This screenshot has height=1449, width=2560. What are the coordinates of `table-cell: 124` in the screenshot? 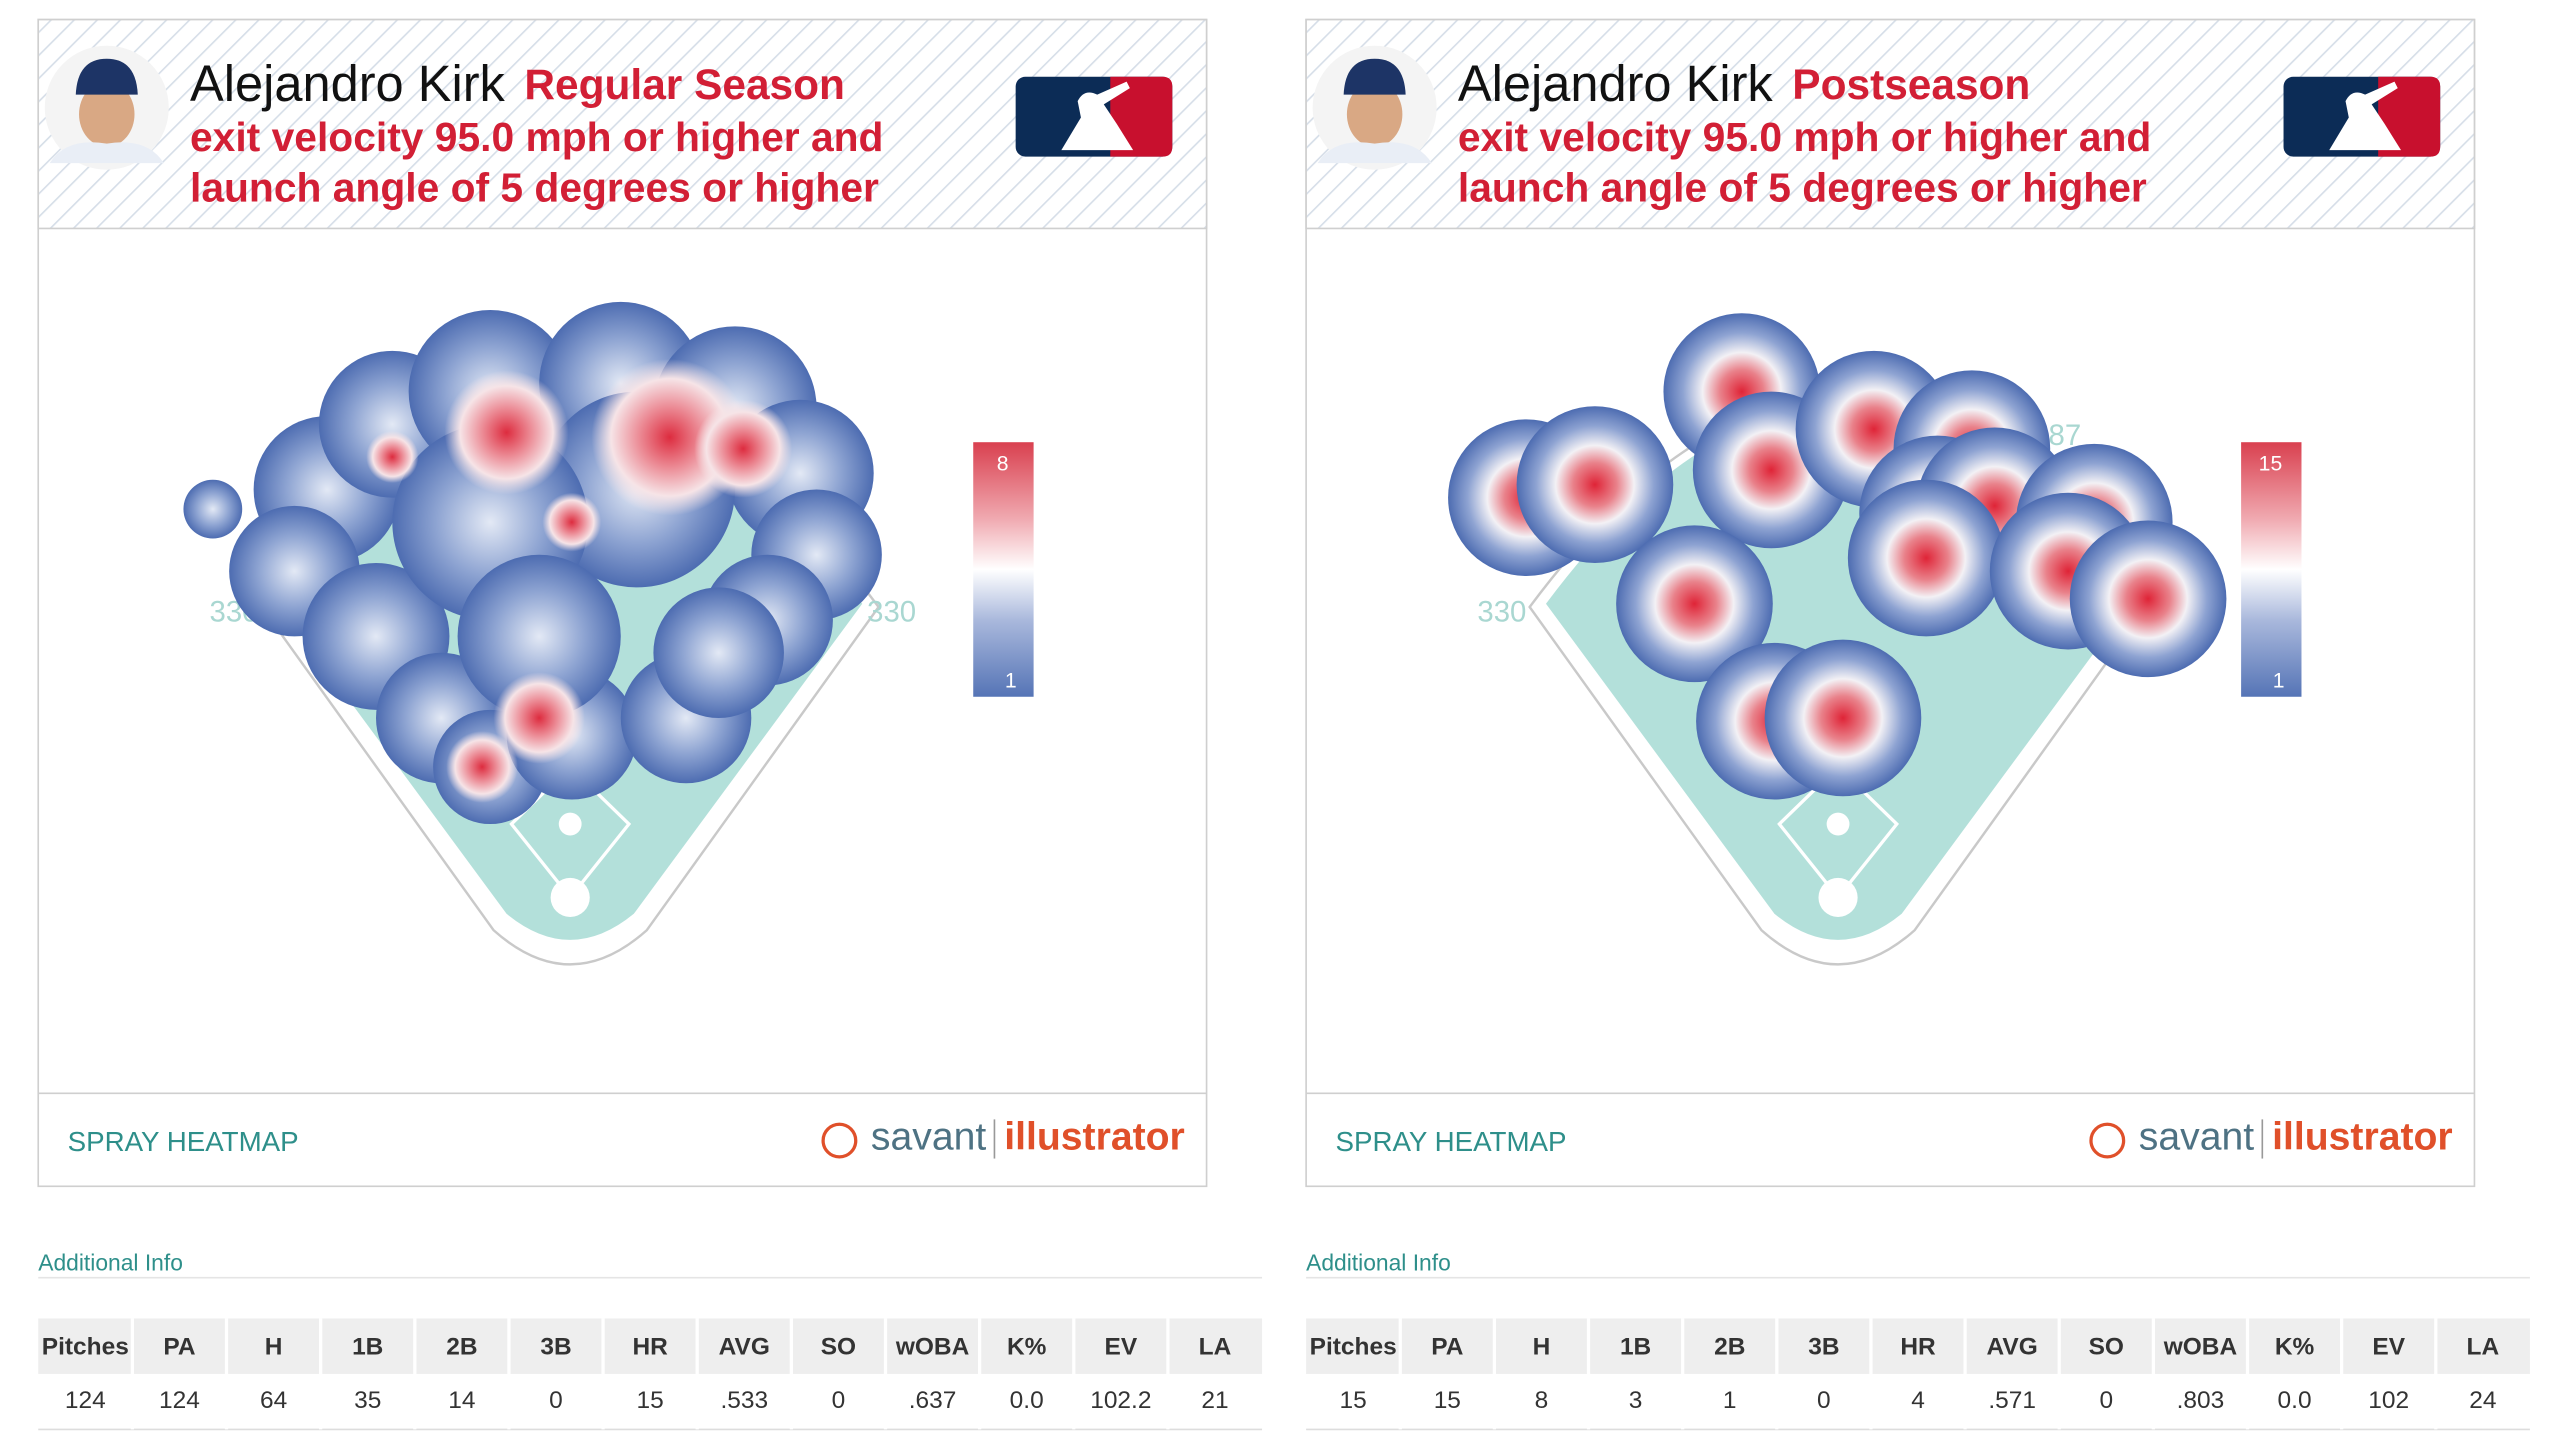 It's located at (179, 1400).